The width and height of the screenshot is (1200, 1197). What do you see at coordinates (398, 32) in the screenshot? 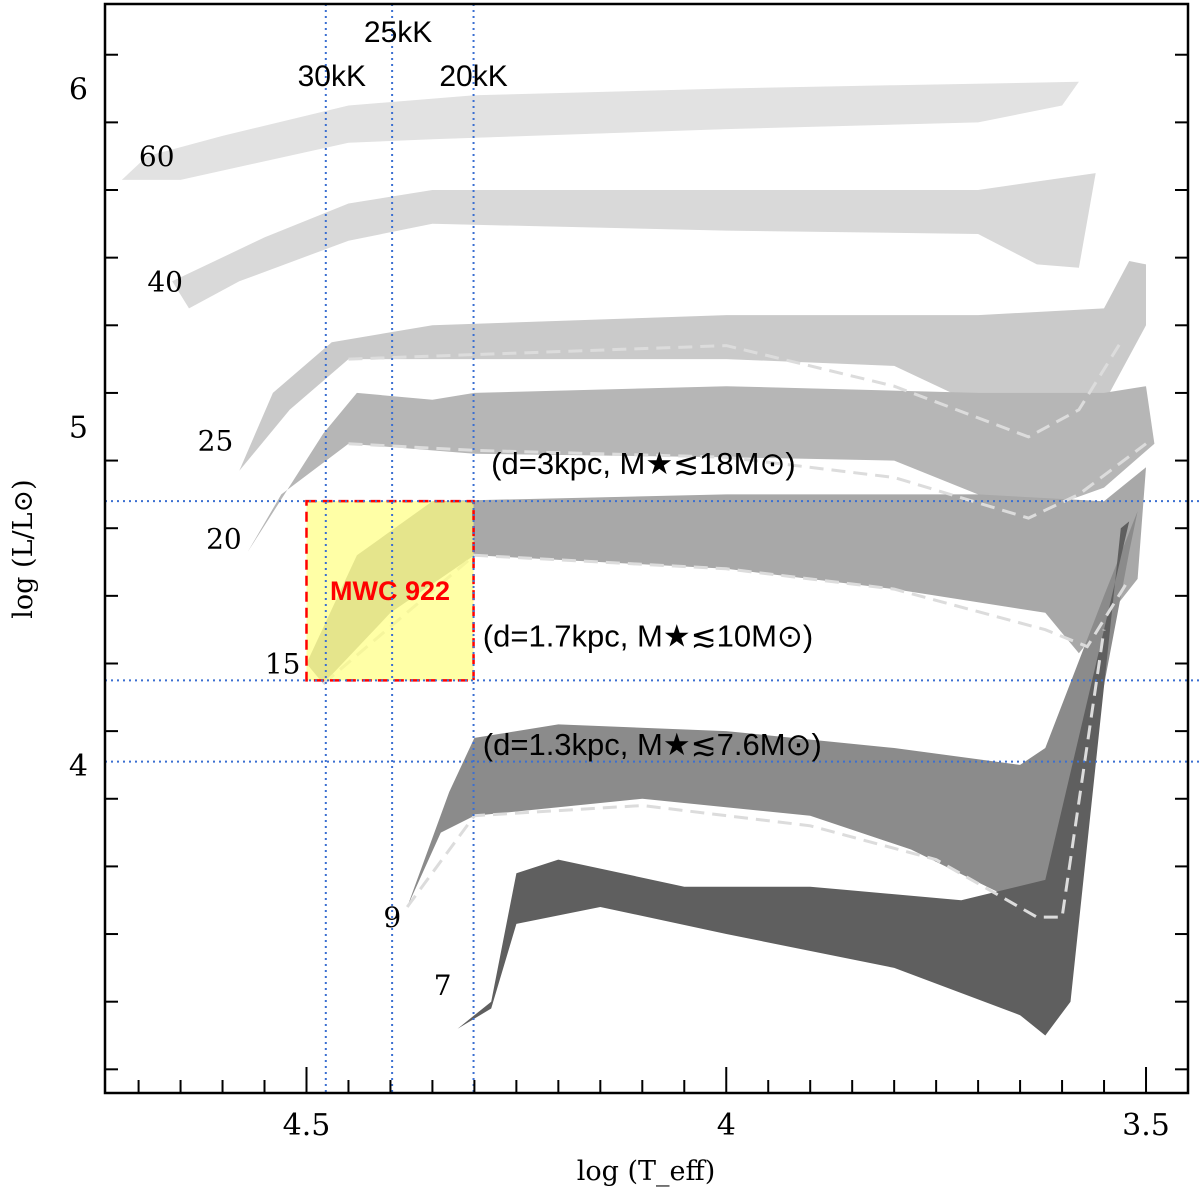
I see `temp-label-1: 25kK` at bounding box center [398, 32].